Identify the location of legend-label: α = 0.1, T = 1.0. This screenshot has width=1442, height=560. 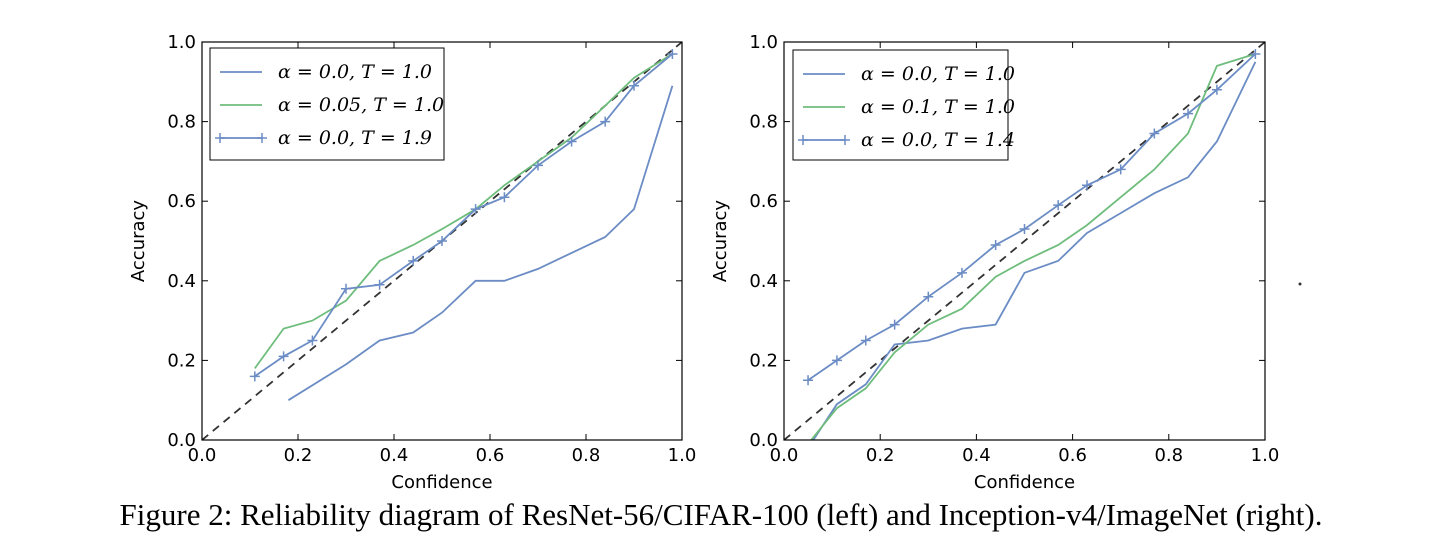
(938, 107).